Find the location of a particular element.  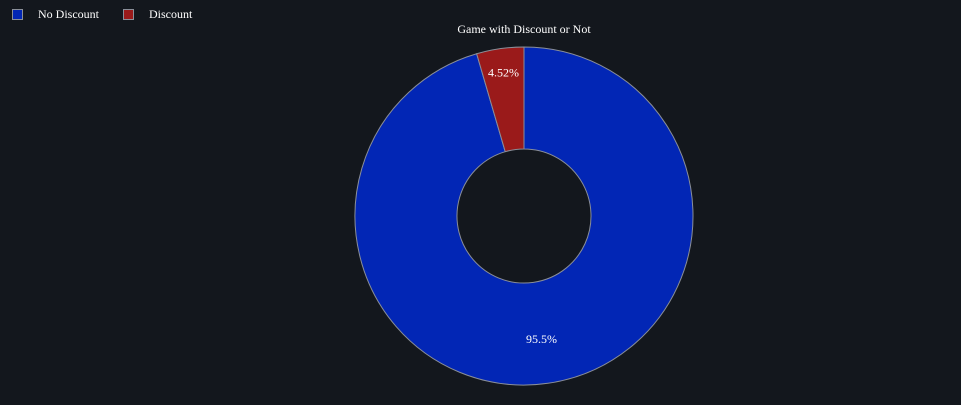

slice-label-no-discount: 95.5% is located at coordinates (541, 339).